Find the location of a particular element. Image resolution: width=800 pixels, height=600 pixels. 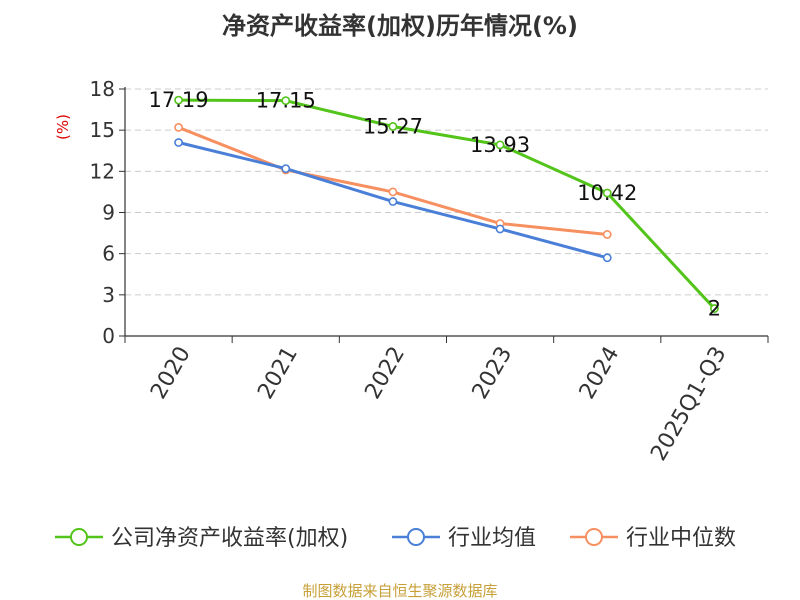

y-tick-label: 9 is located at coordinates (108, 213).